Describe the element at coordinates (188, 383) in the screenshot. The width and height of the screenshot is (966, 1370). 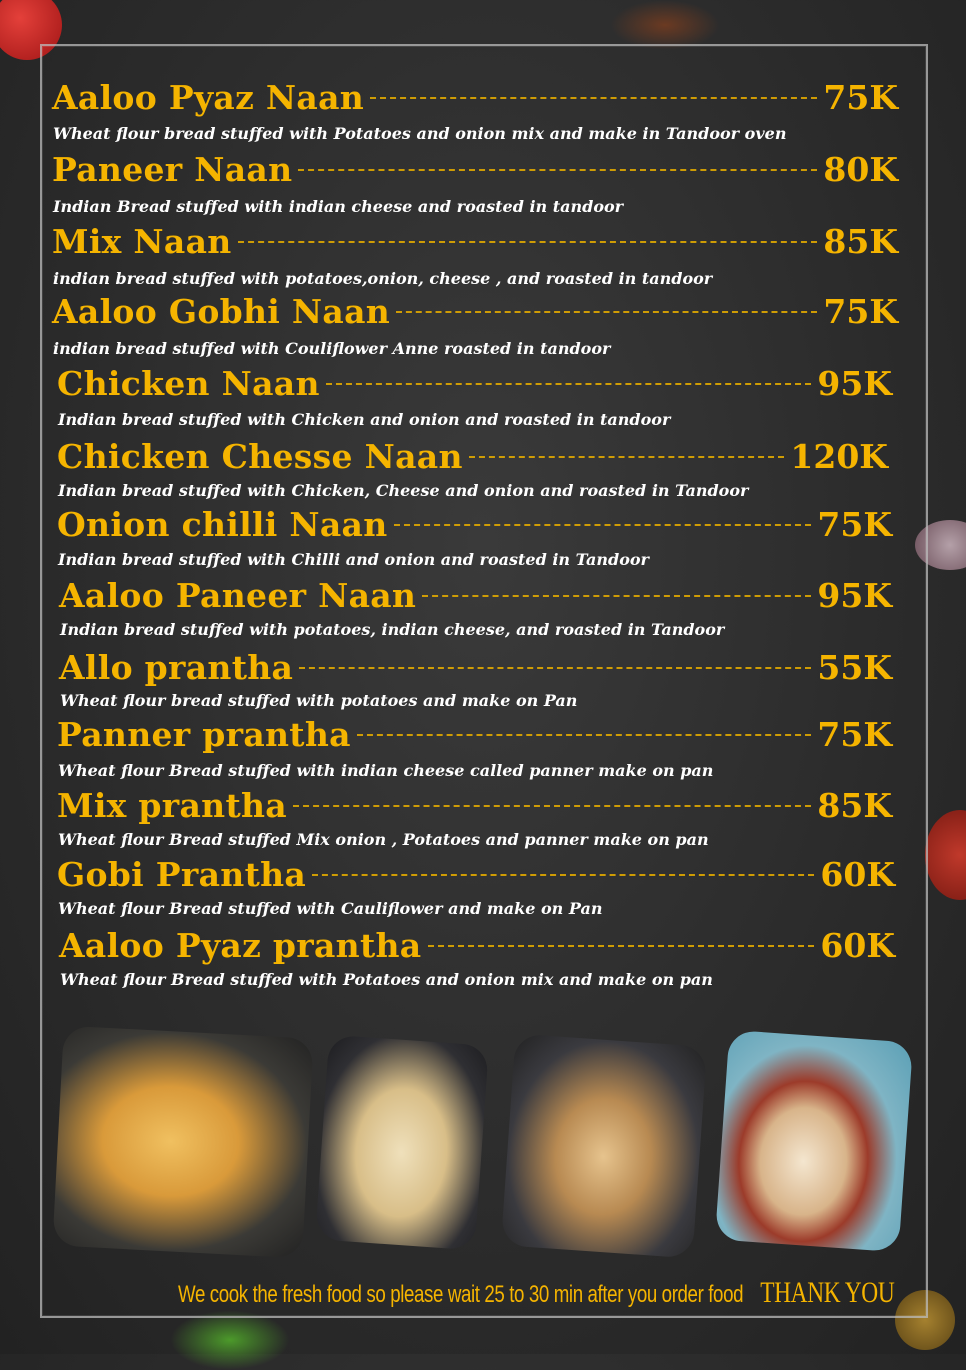
I see `item-name: Chicken Naan` at that location.